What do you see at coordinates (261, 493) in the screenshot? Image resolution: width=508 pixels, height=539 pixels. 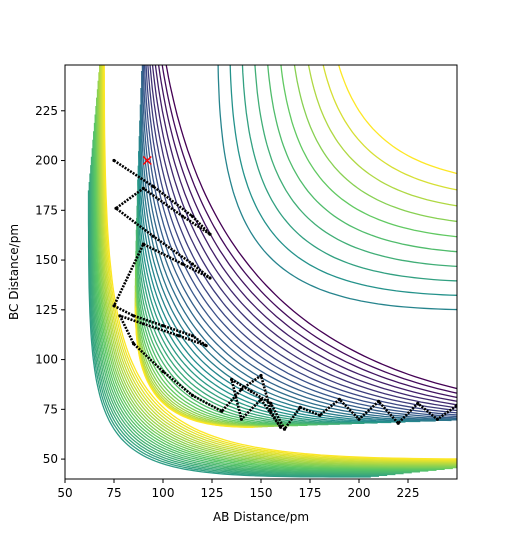 I see `x-tick-label: 150` at bounding box center [261, 493].